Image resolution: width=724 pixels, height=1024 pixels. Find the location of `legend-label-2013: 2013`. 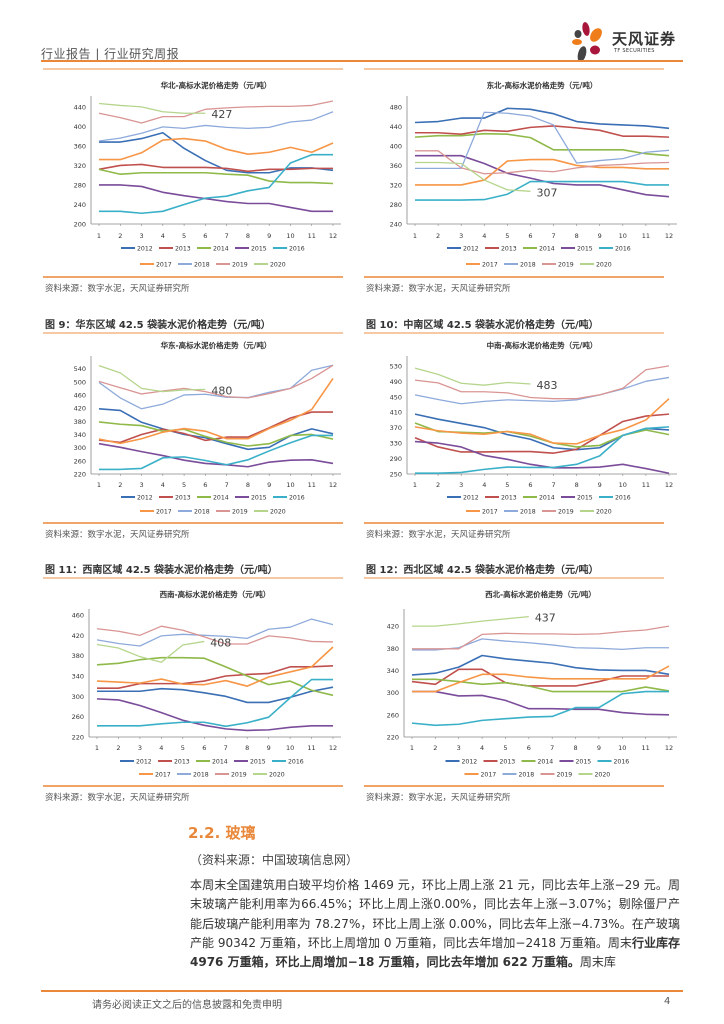

legend-label-2013: 2013 is located at coordinates (508, 762).